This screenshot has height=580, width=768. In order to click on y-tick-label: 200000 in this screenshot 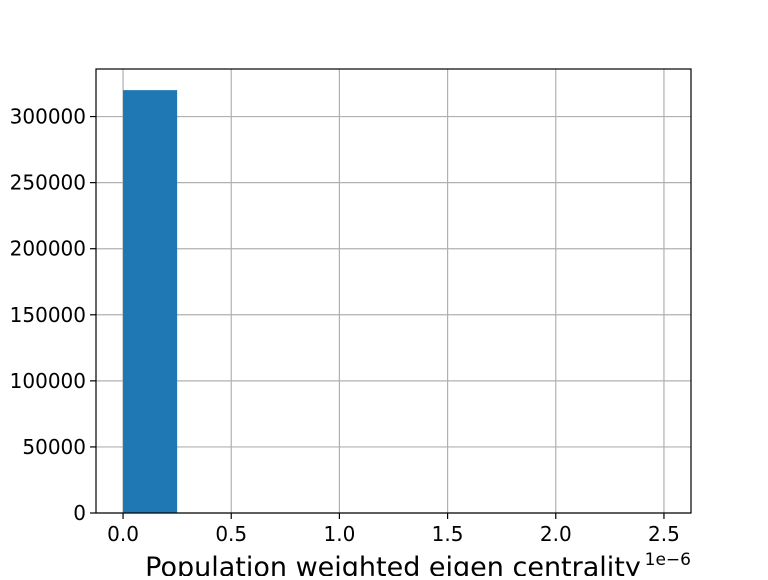, I will do `click(48, 249)`.